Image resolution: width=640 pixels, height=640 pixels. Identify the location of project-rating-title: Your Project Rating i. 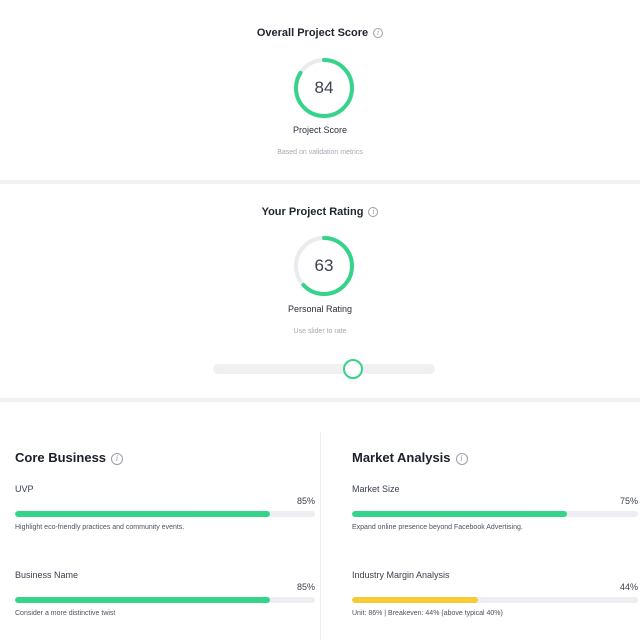
(320, 212).